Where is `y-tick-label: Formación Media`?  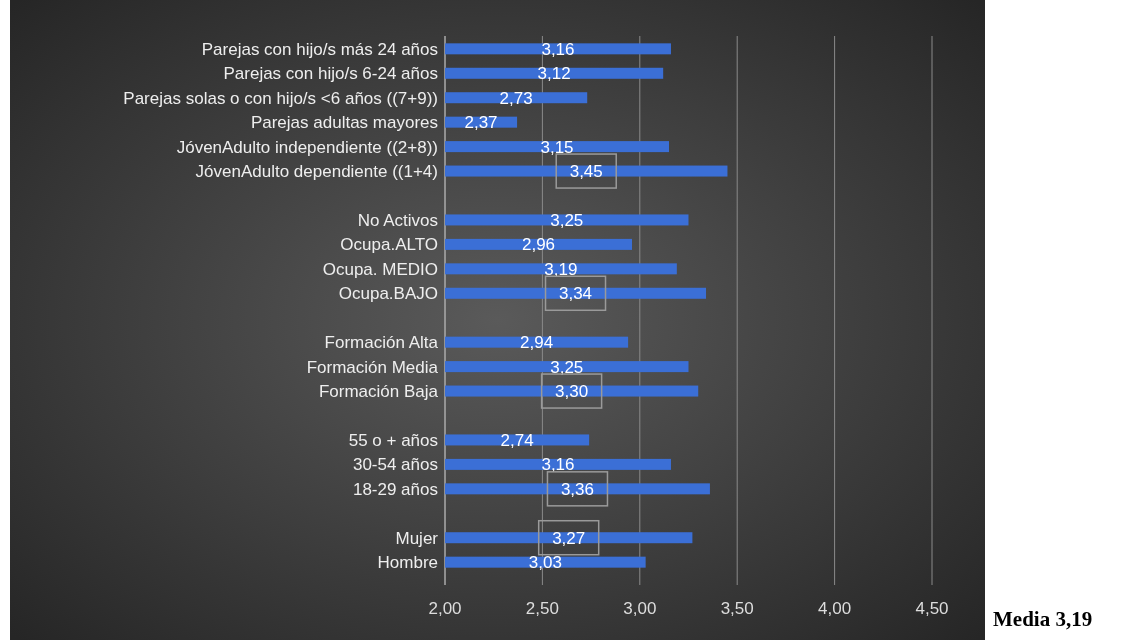
y-tick-label: Formación Media is located at coordinates (372, 367).